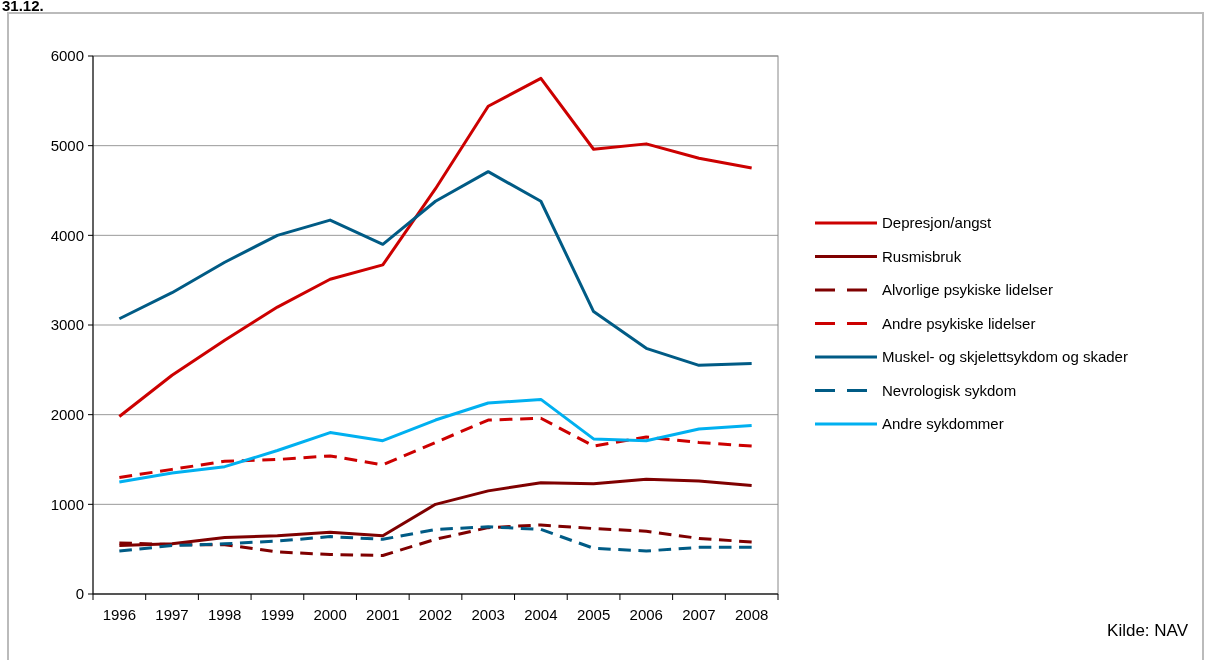 Image resolution: width=1205 pixels, height=660 pixels. Describe the element at coordinates (943, 424) in the screenshot. I see `legend-label: Andre sykdommer` at that location.